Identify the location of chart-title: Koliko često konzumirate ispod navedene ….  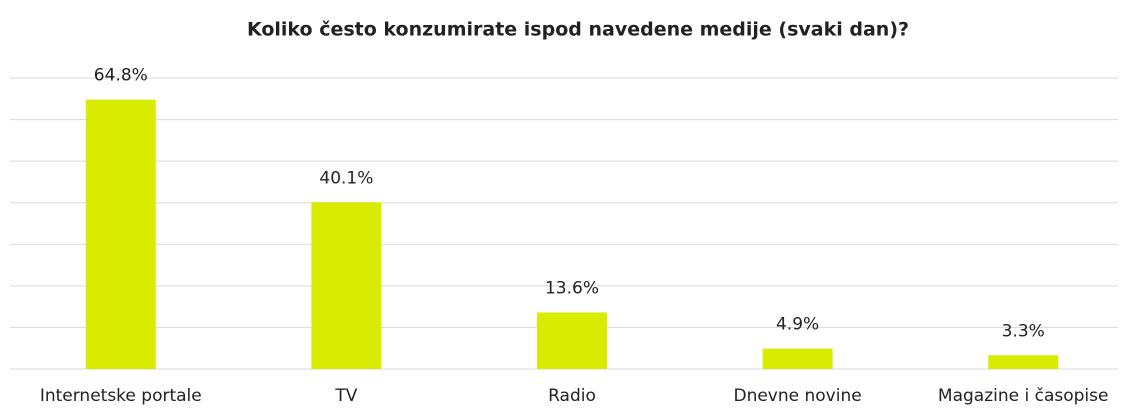
(578, 30).